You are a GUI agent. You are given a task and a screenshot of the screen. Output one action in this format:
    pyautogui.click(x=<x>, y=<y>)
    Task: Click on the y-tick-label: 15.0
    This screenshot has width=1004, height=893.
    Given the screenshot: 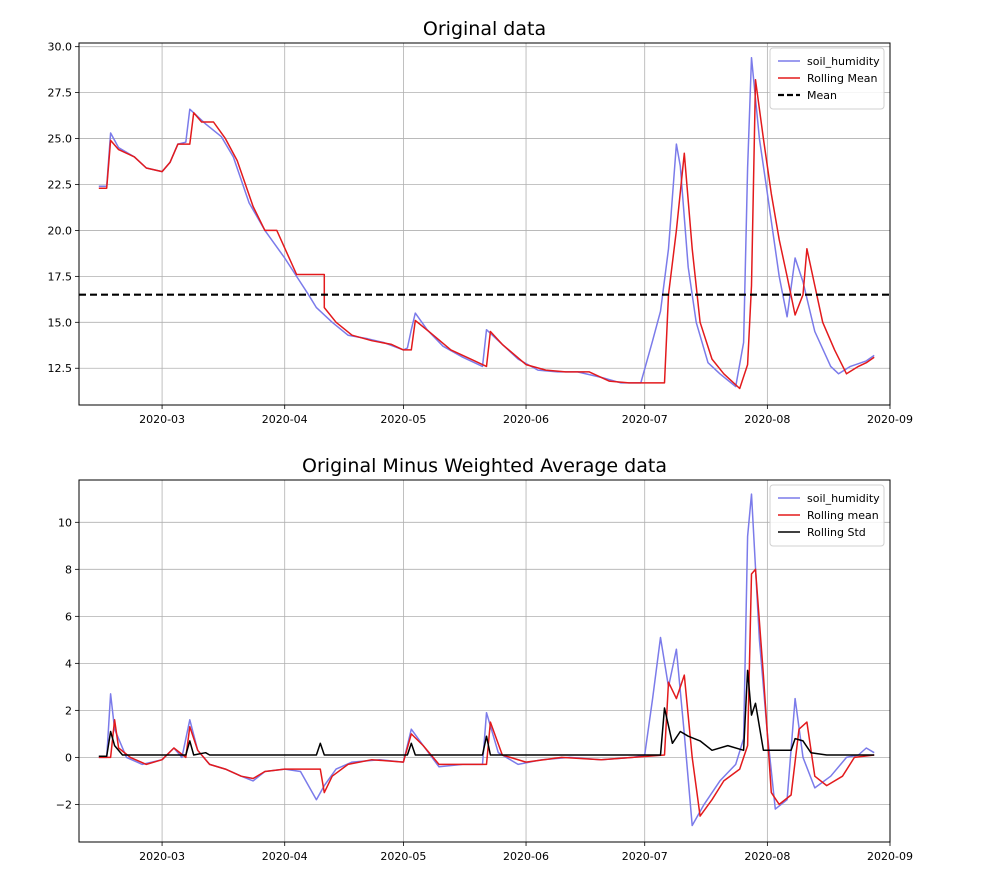 What is the action you would take?
    pyautogui.click(x=60, y=322)
    